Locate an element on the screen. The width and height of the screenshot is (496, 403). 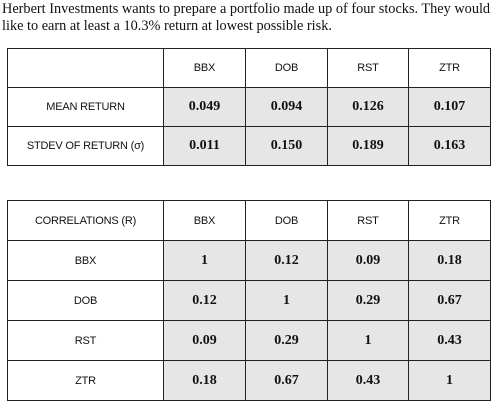
value-cell: 0.049 is located at coordinates (204, 107).